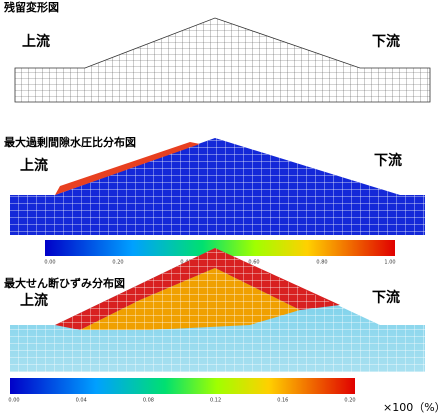 Image resolution: width=439 pixels, height=418 pixels. What do you see at coordinates (70, 142) in the screenshot?
I see `panel-title: 最大過剰間隙水圧比分布図` at bounding box center [70, 142].